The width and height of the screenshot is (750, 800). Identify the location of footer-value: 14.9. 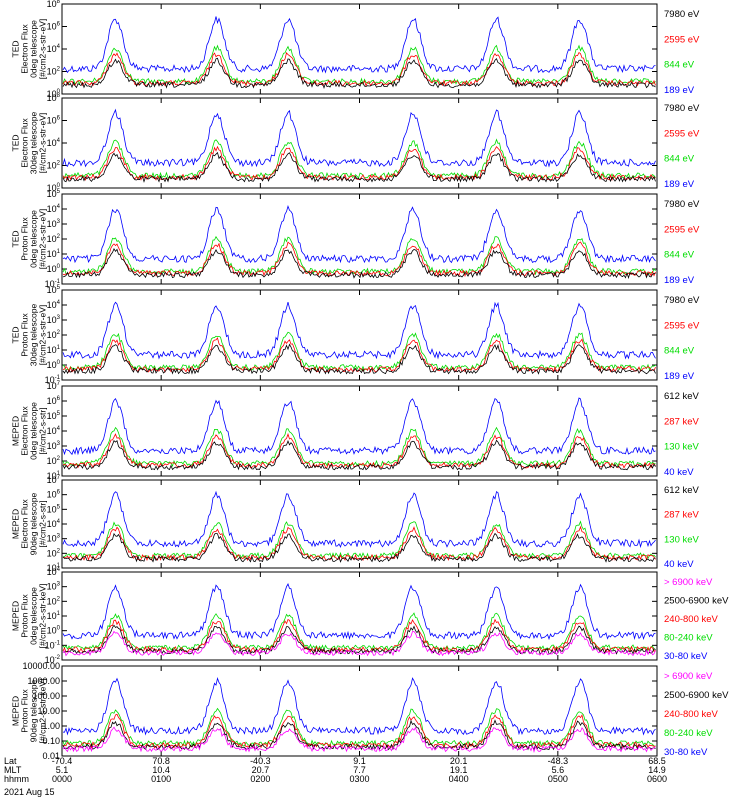
(657, 770).